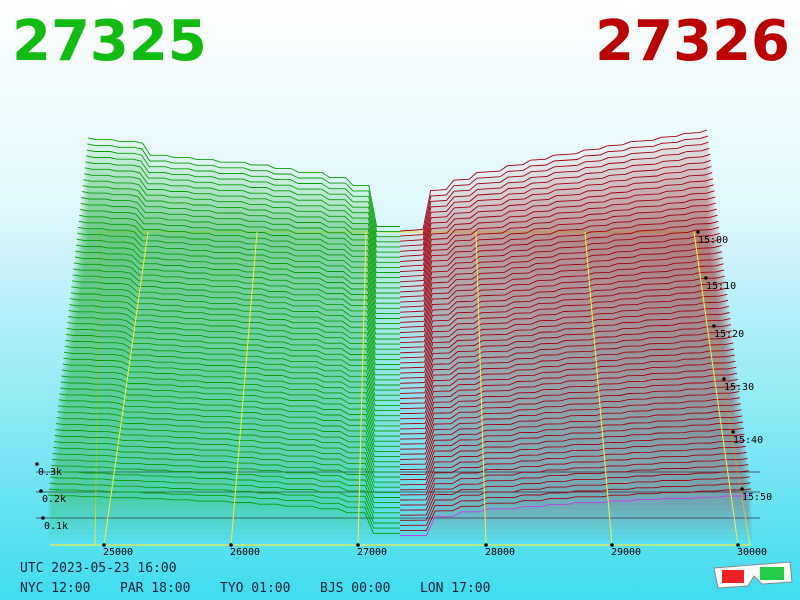 This screenshot has height=600, width=800. I want to click on depth-tick-label: 0.1k, so click(56, 526).